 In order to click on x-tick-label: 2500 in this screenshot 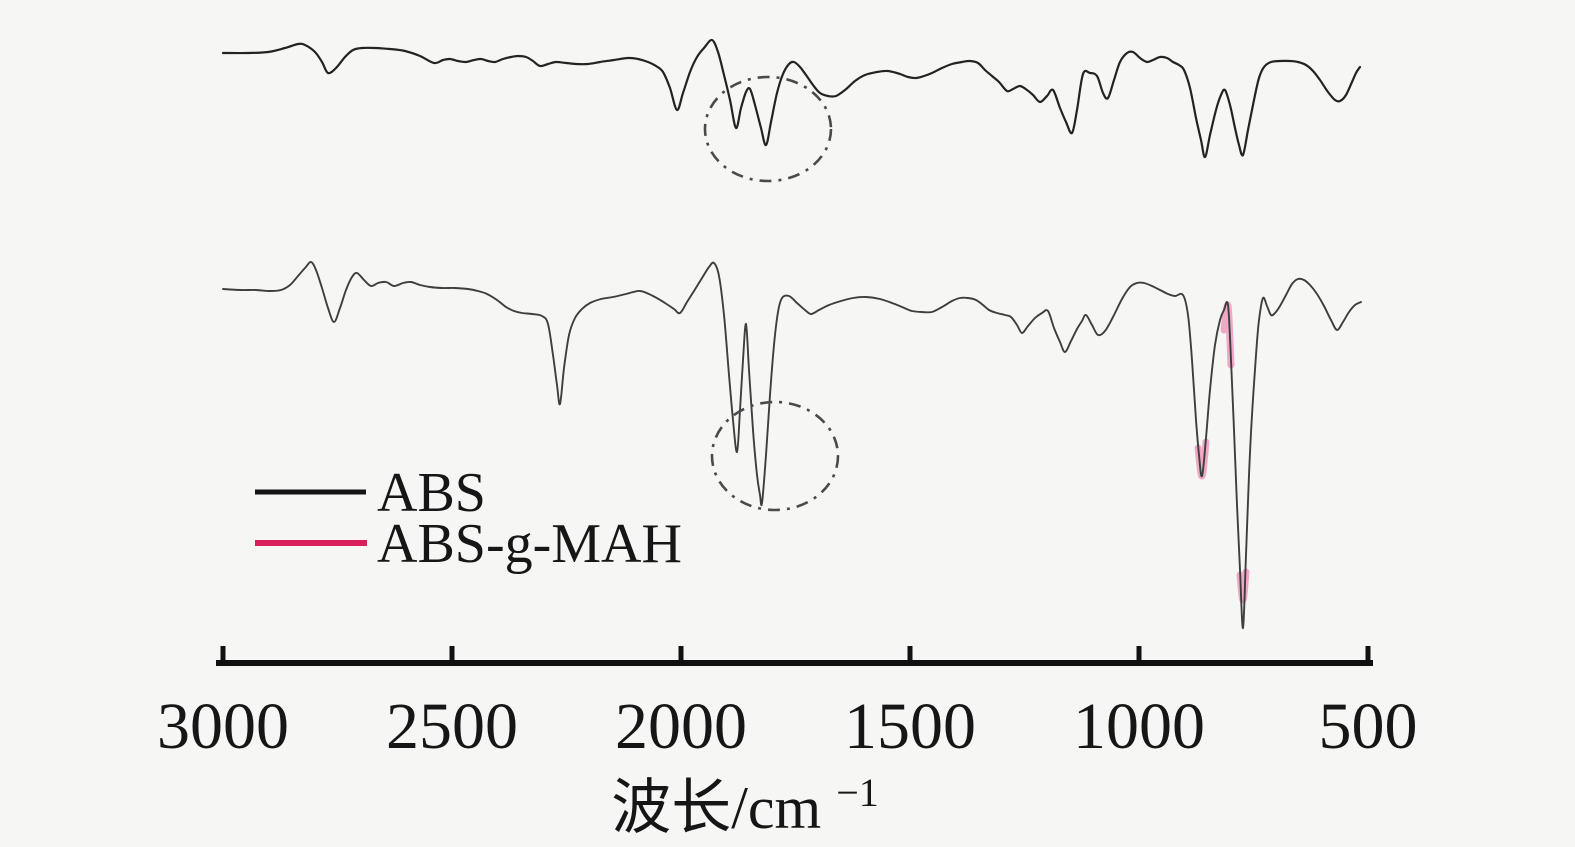, I will do `click(452, 726)`.